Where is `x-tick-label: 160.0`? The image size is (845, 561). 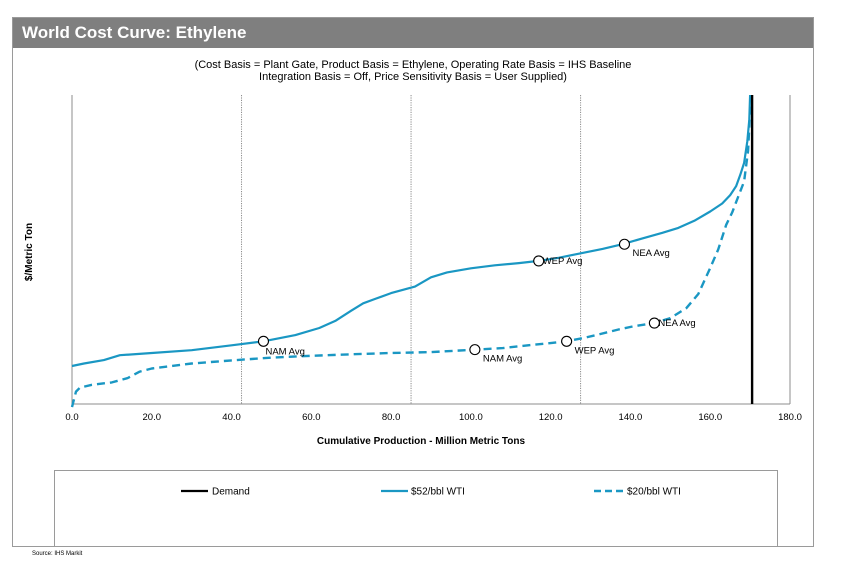 x-tick-label: 160.0 is located at coordinates (710, 417).